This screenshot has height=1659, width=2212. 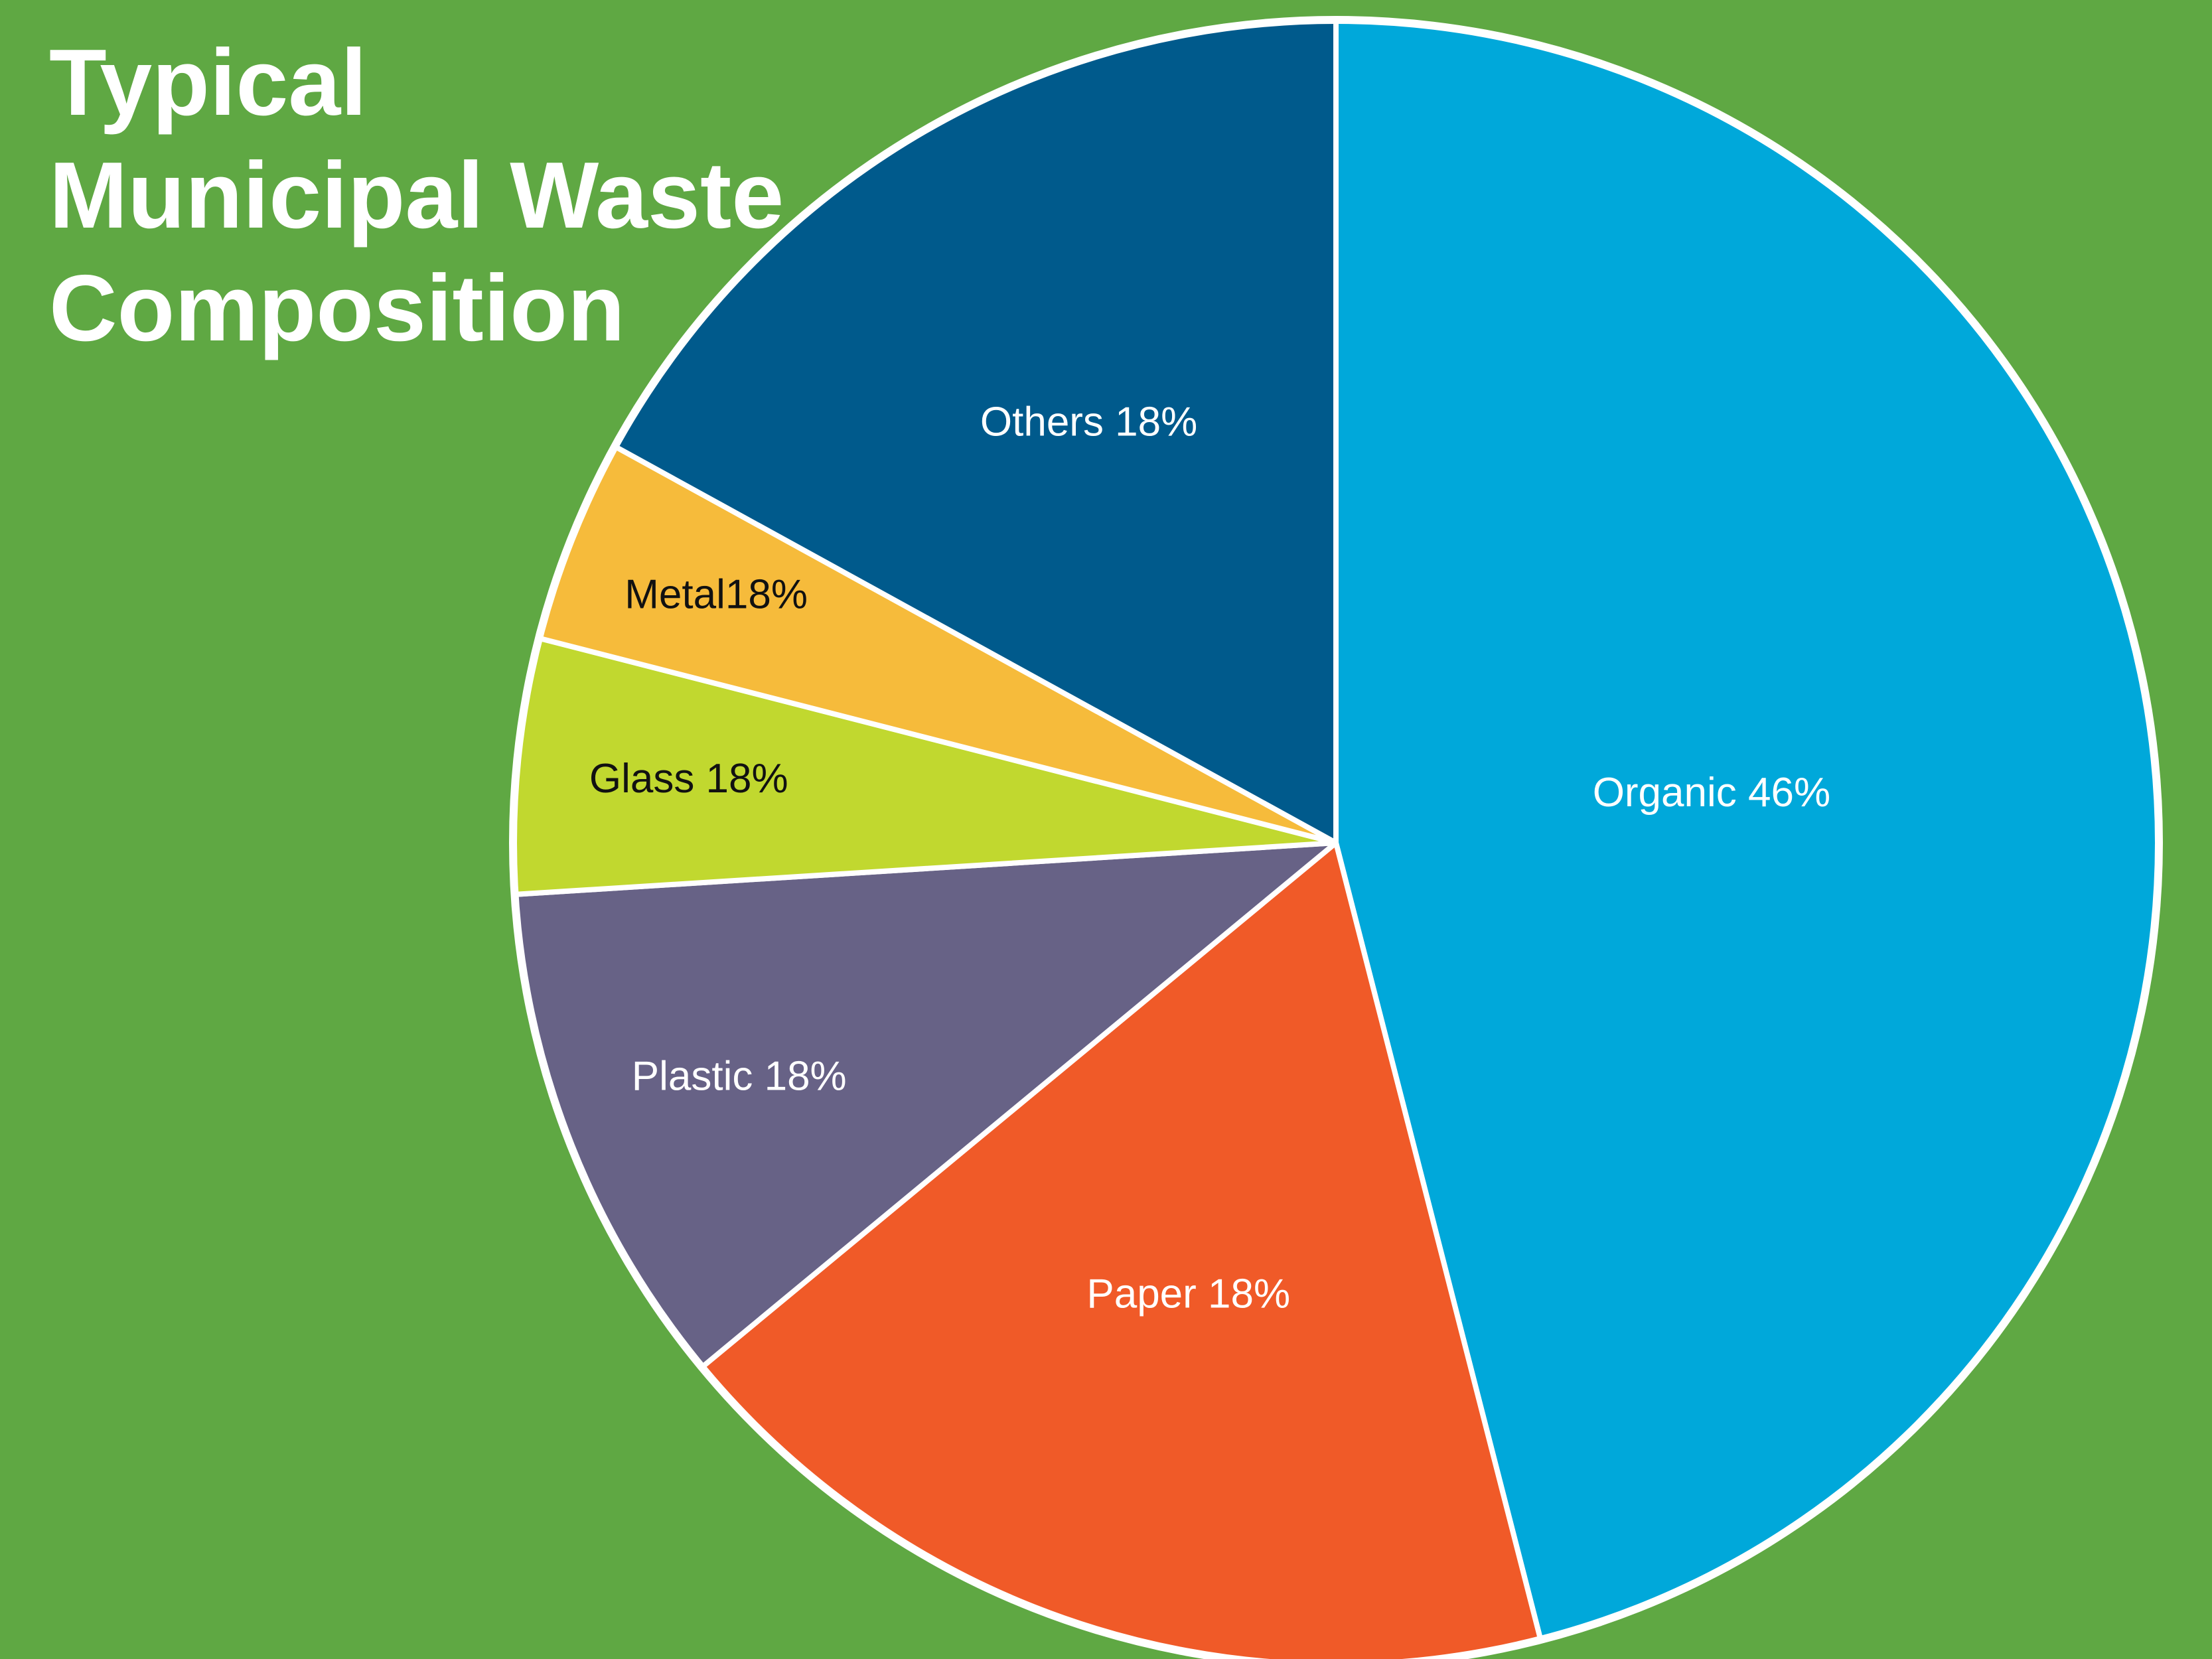 I want to click on slice-label-others: Others 18%, so click(x=1089, y=422).